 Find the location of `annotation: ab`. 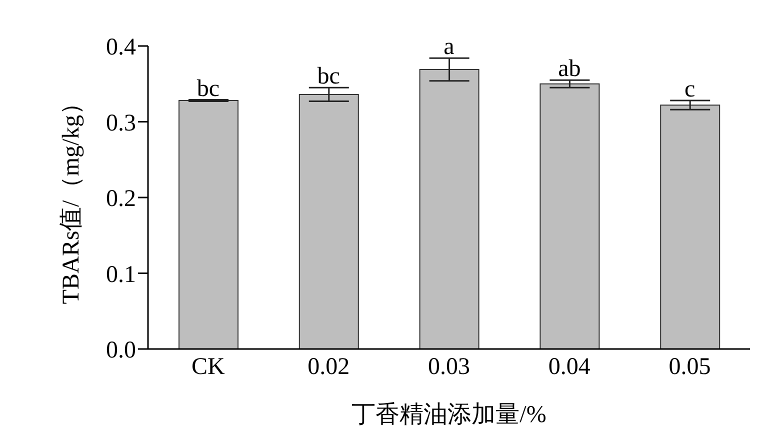

annotation: ab is located at coordinates (569, 69).